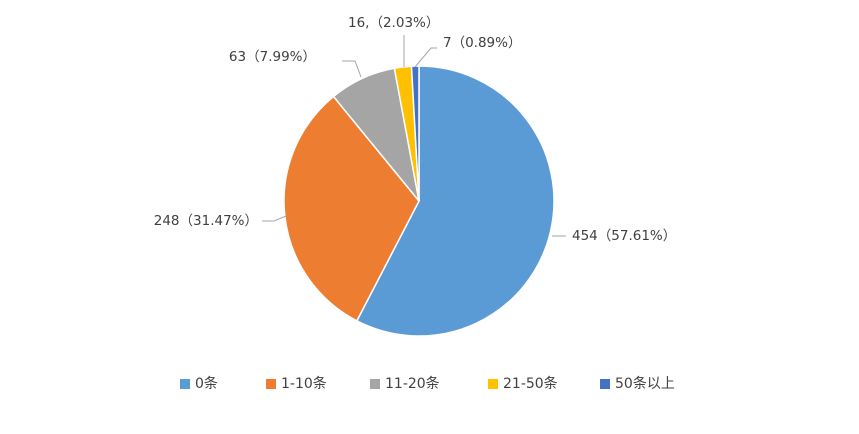  What do you see at coordinates (530, 383) in the screenshot?
I see `legend-label-21-50-3: 21-50条` at bounding box center [530, 383].